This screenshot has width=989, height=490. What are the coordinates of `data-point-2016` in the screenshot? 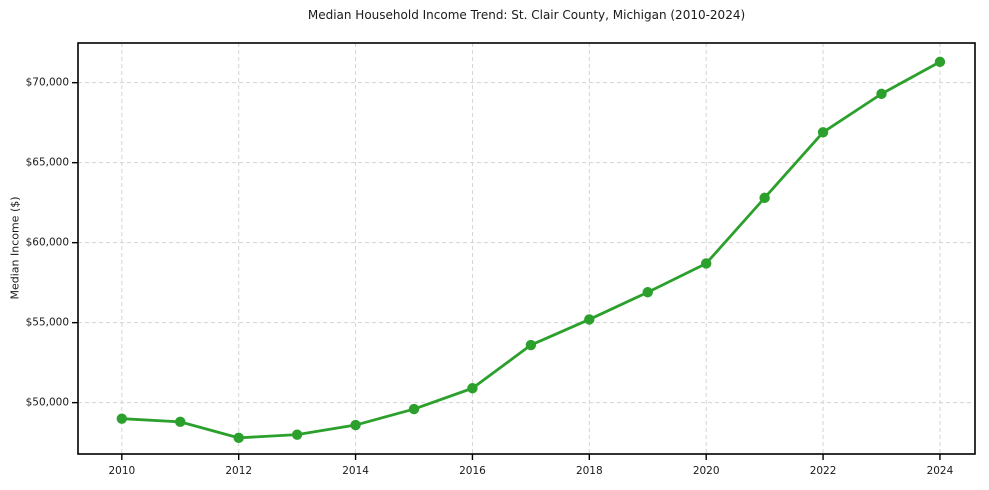 It's located at (472, 388).